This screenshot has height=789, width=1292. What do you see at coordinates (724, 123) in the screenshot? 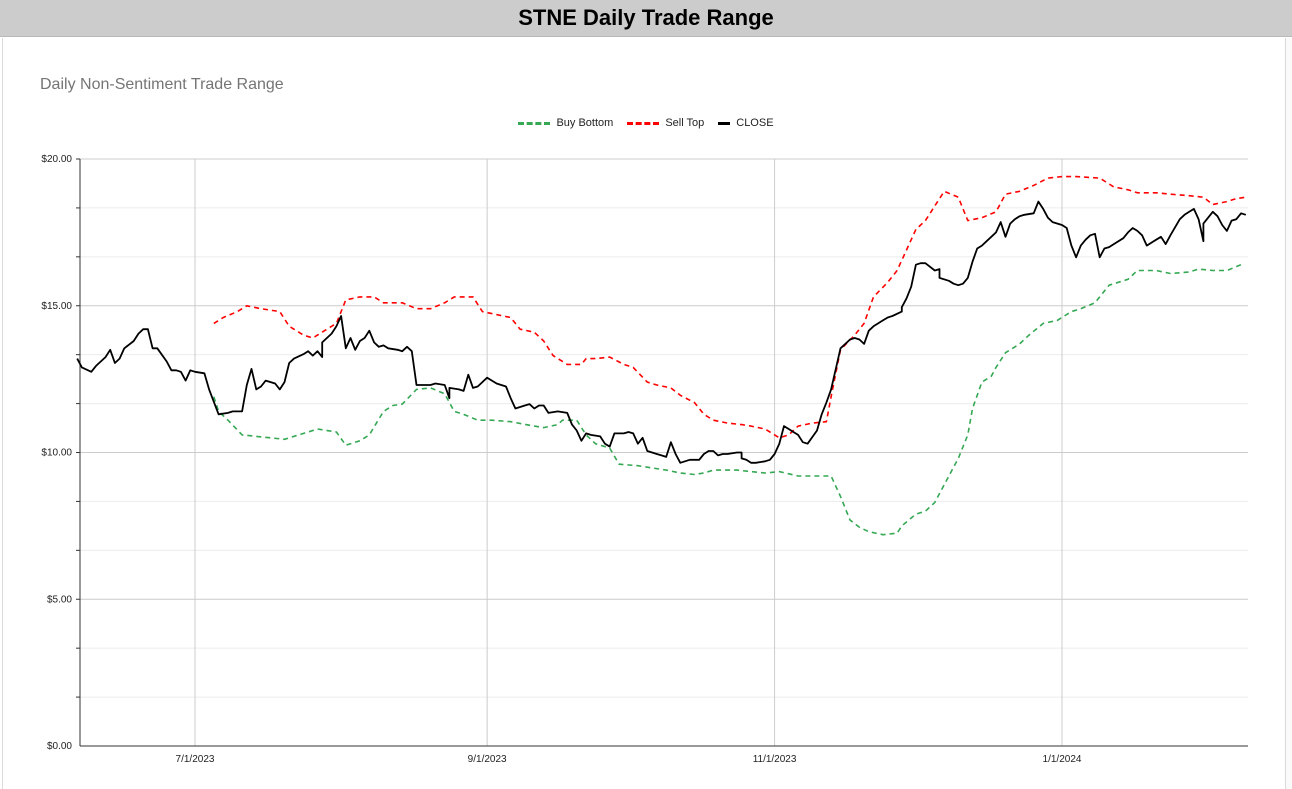
I see `legend-swatch-close` at bounding box center [724, 123].